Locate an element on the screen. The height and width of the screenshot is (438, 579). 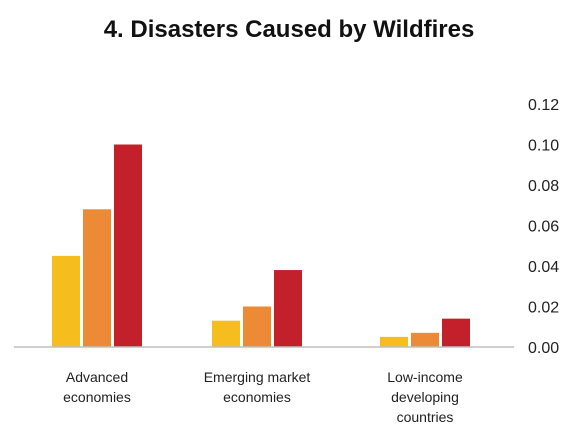
category-label-line: developing is located at coordinates (425, 397).